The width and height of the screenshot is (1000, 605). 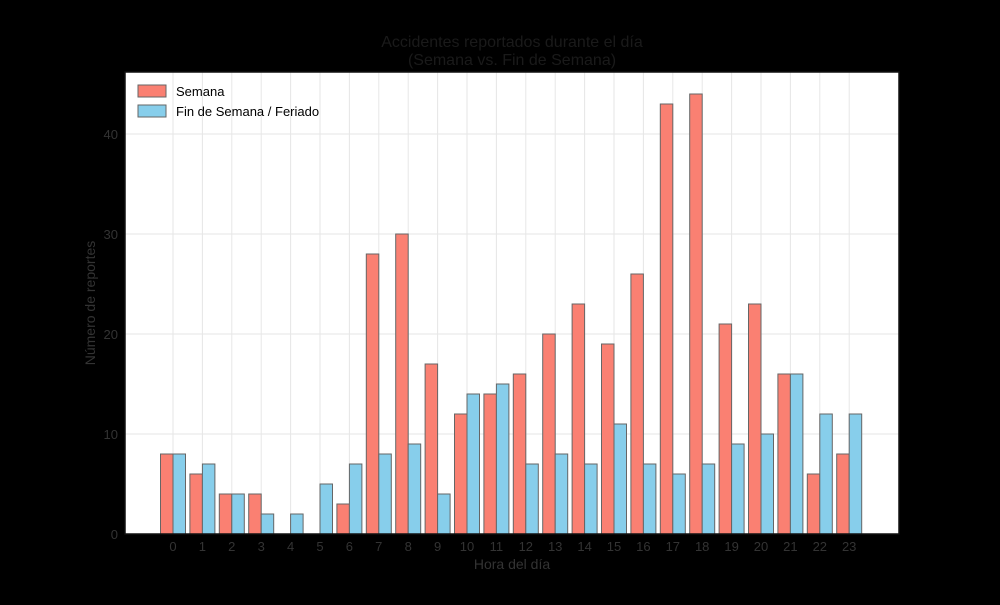 I want to click on legend-swatch-semana, so click(x=152, y=91).